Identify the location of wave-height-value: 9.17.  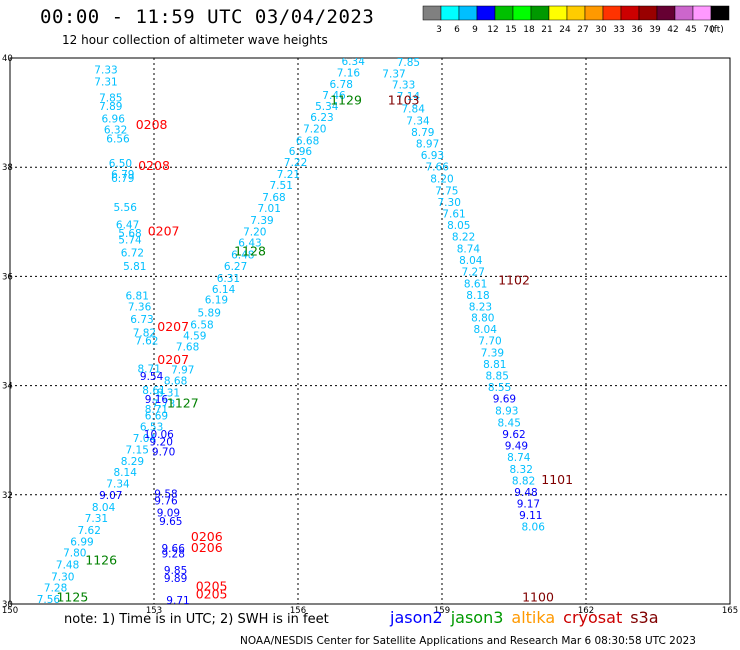
(528, 504).